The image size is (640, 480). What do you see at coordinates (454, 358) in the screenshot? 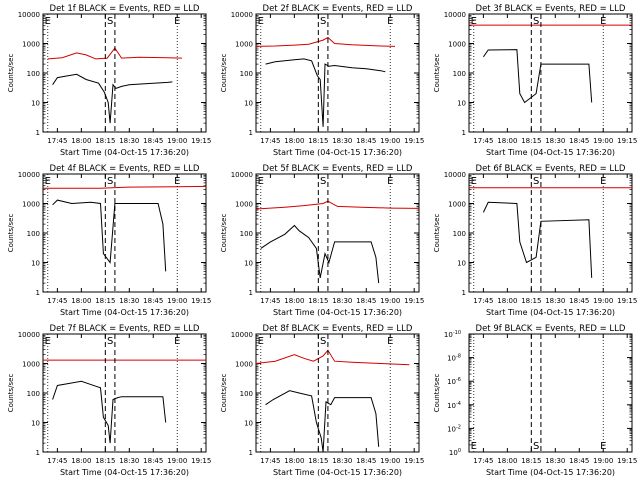
I see `y-tick-label: 10⁻⁸` at bounding box center [454, 358].